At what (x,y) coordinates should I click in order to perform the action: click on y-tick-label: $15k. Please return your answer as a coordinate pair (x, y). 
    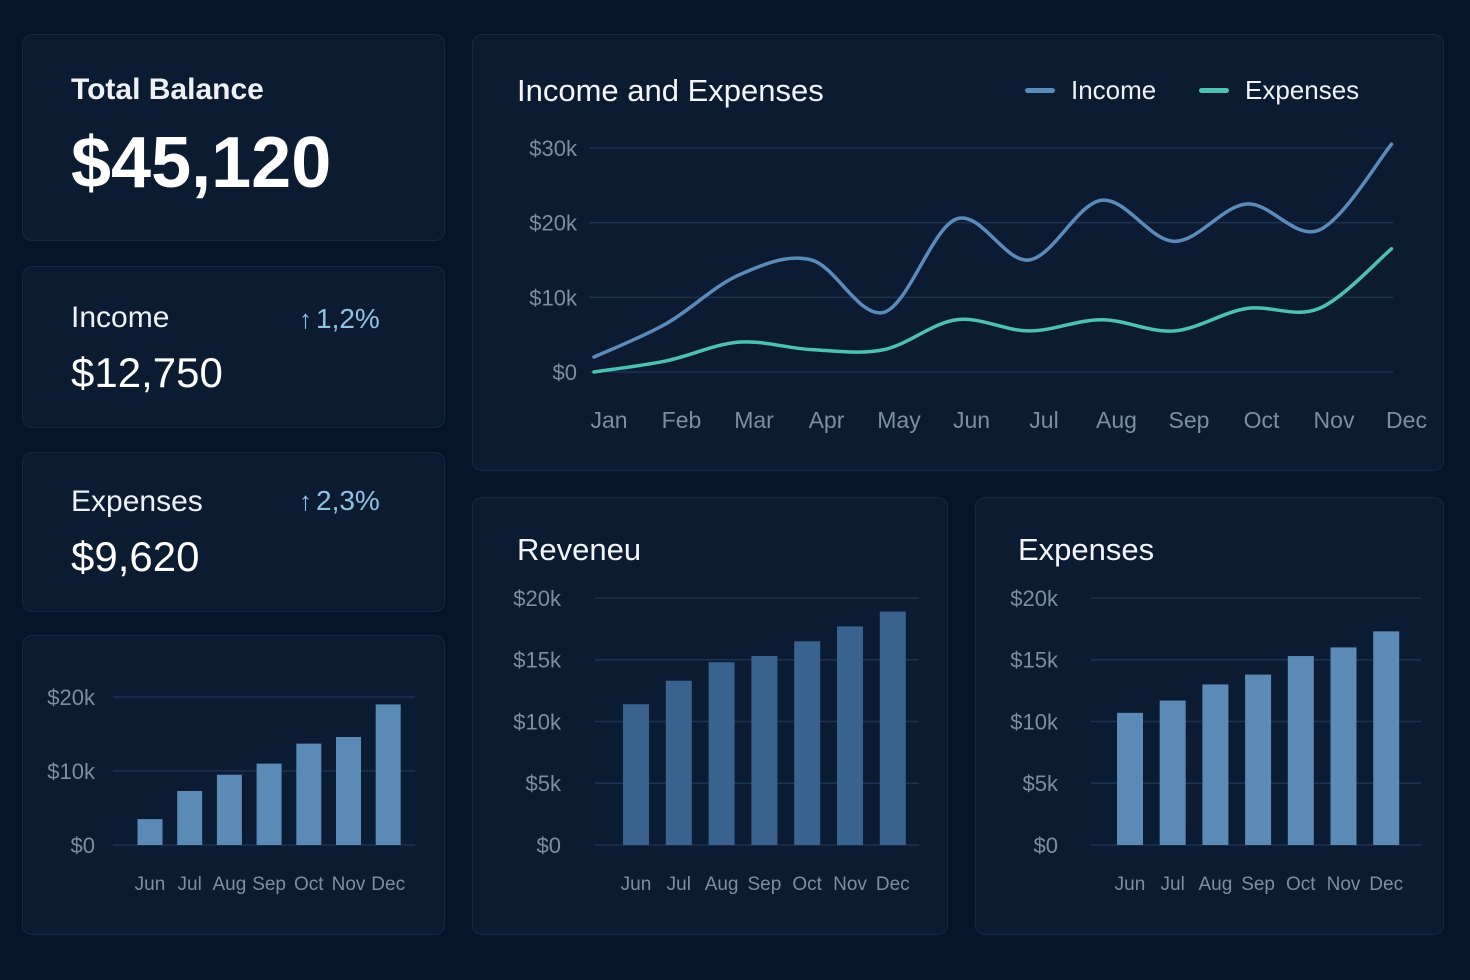
    Looking at the image, I should click on (537, 660).